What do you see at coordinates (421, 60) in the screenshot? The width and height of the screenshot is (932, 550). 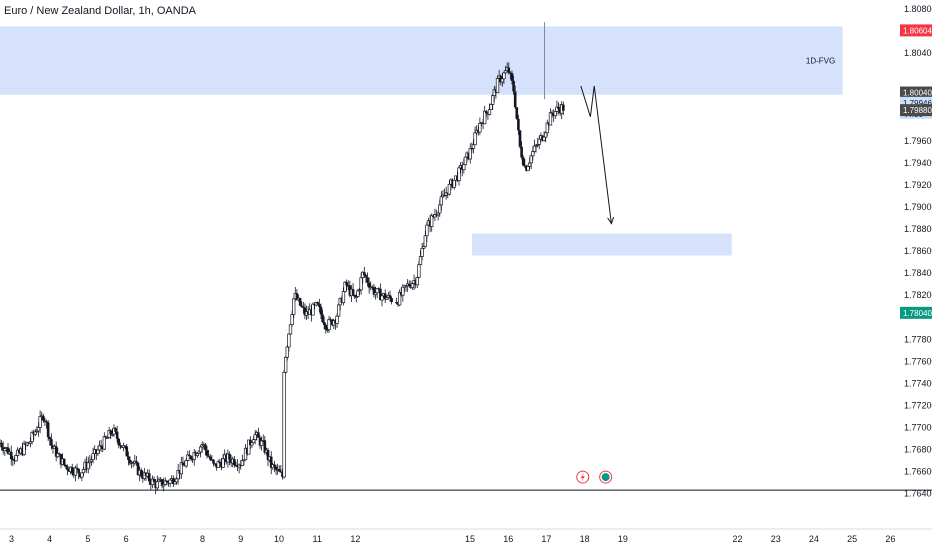 I see `fvg-zone` at bounding box center [421, 60].